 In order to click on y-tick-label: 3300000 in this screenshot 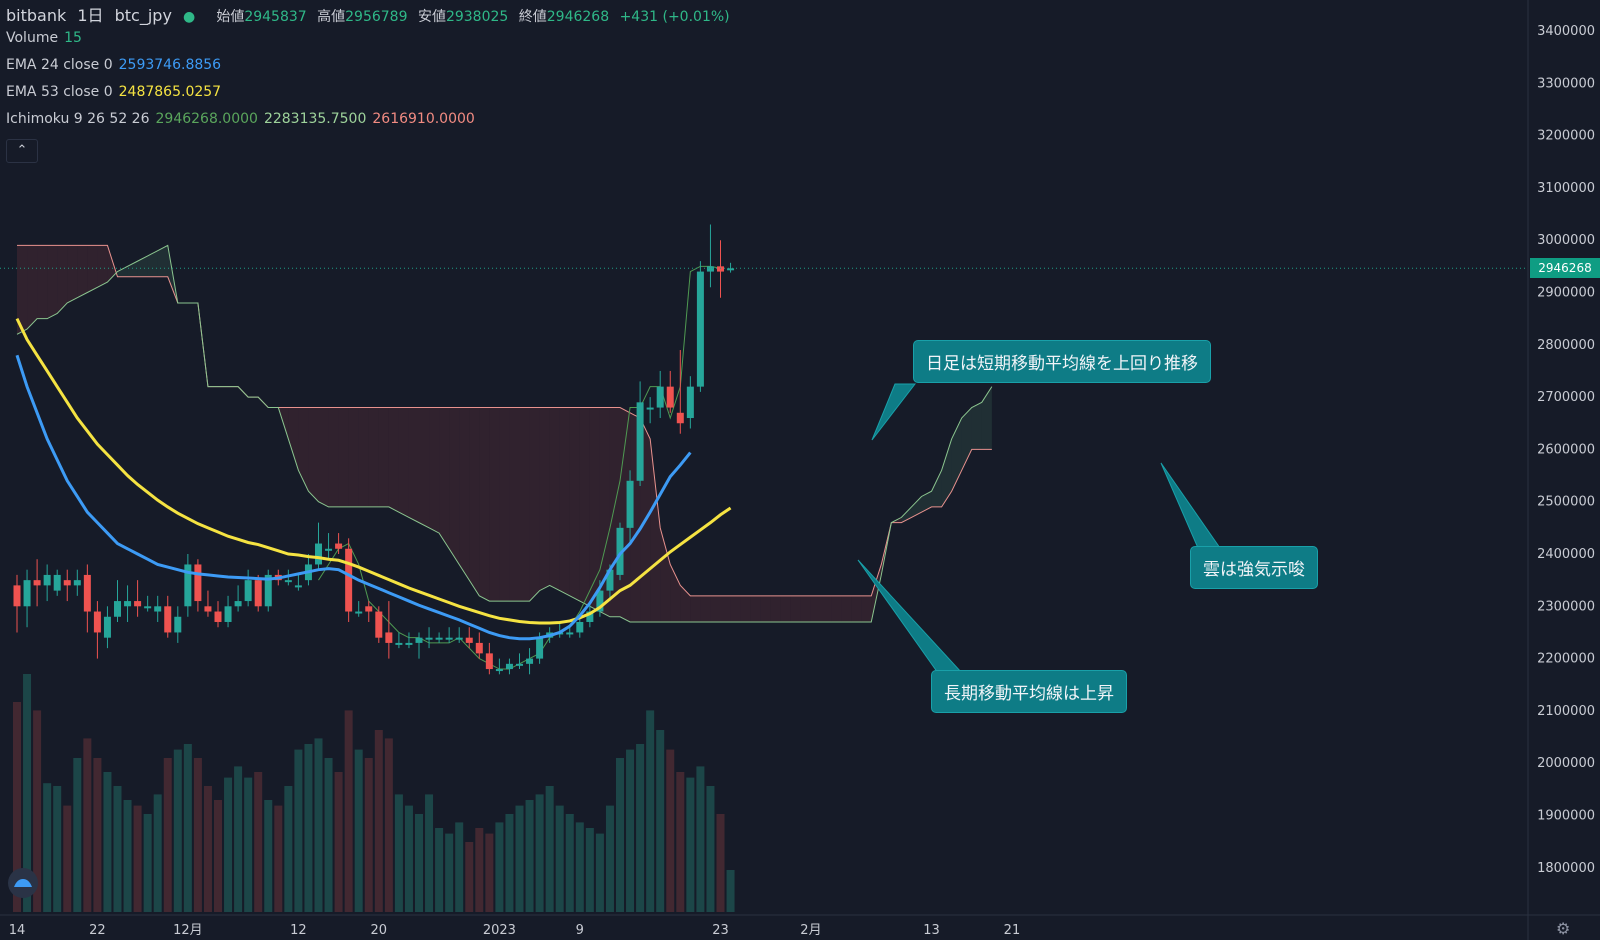, I will do `click(1566, 83)`.